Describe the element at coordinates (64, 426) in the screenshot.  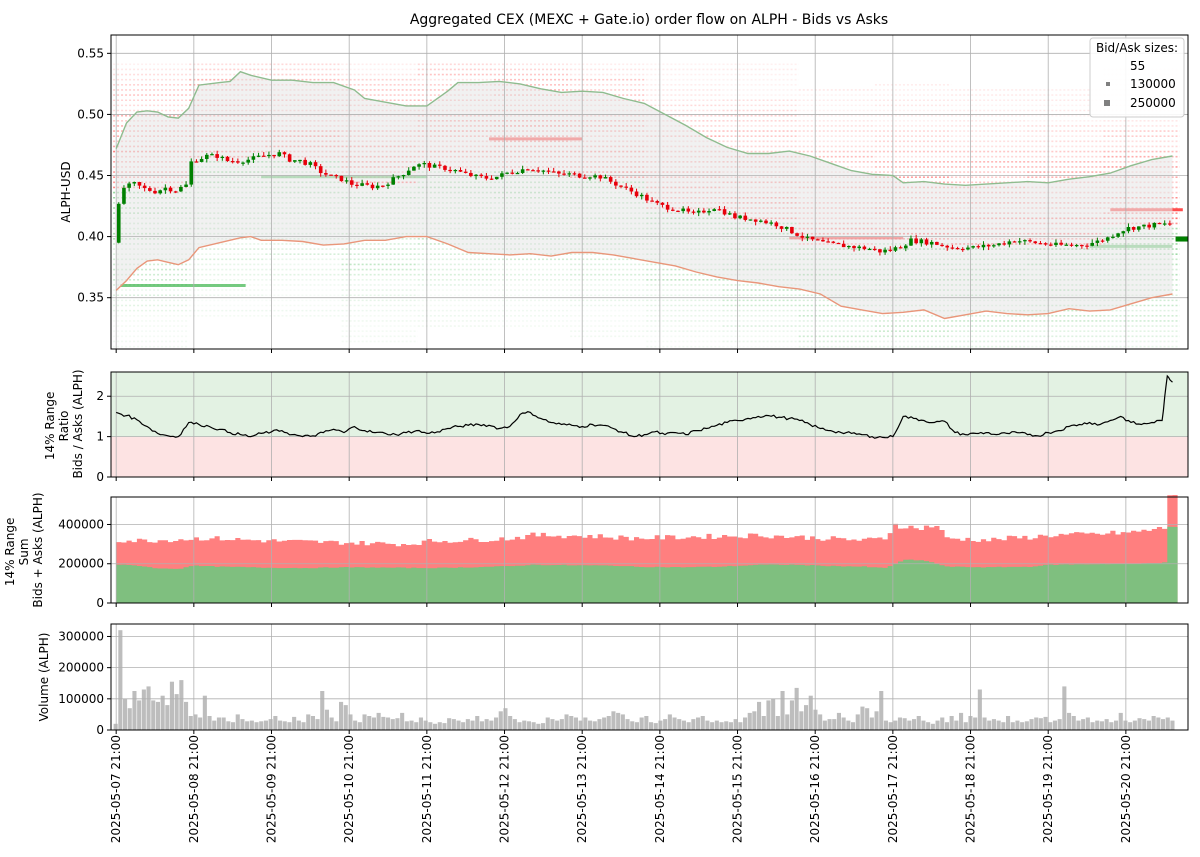
I see `ratio-y-label-line: Ratio` at that location.